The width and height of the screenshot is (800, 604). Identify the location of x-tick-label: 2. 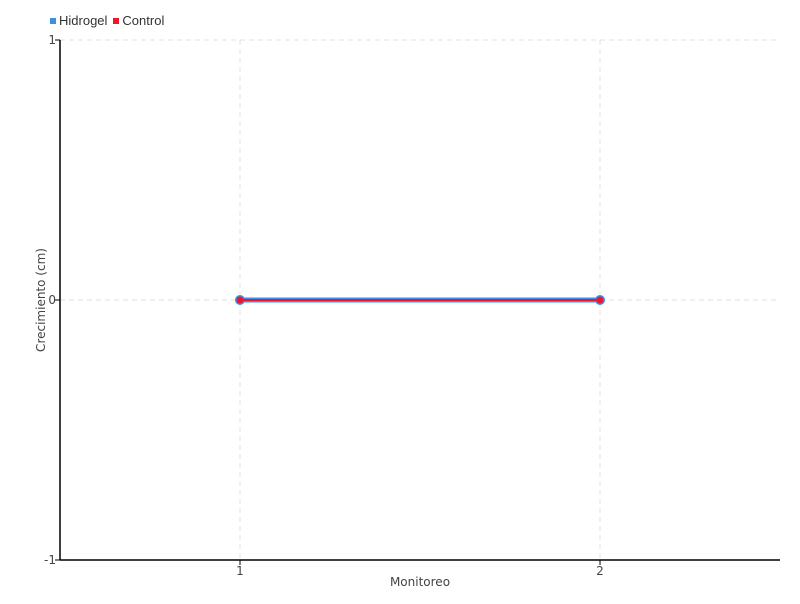
(600, 571).